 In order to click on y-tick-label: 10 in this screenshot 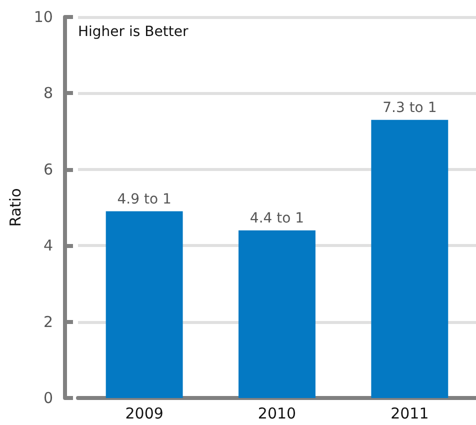, I will do `click(43, 17)`.